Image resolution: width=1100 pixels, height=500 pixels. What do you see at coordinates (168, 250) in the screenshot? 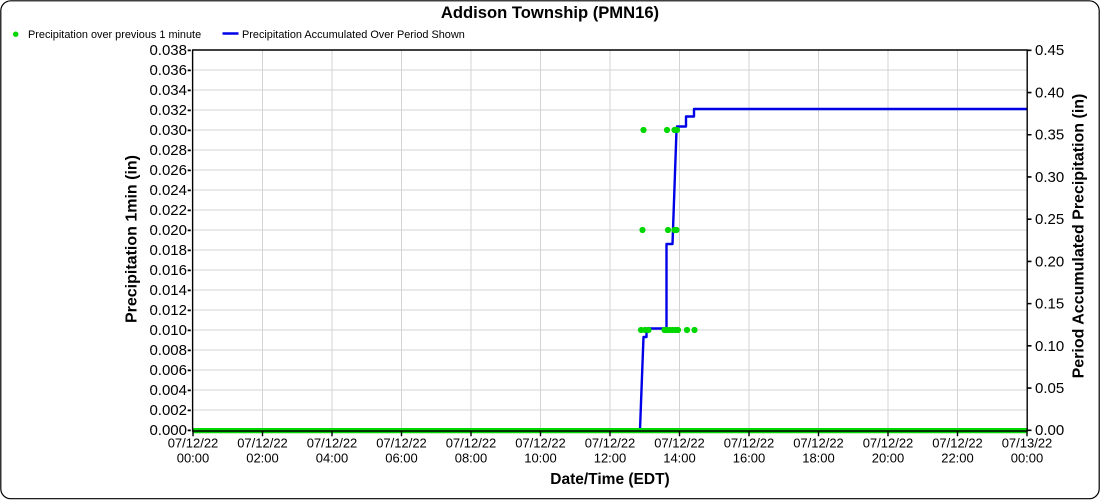
I see `svg-text: 0.018` at bounding box center [168, 250].